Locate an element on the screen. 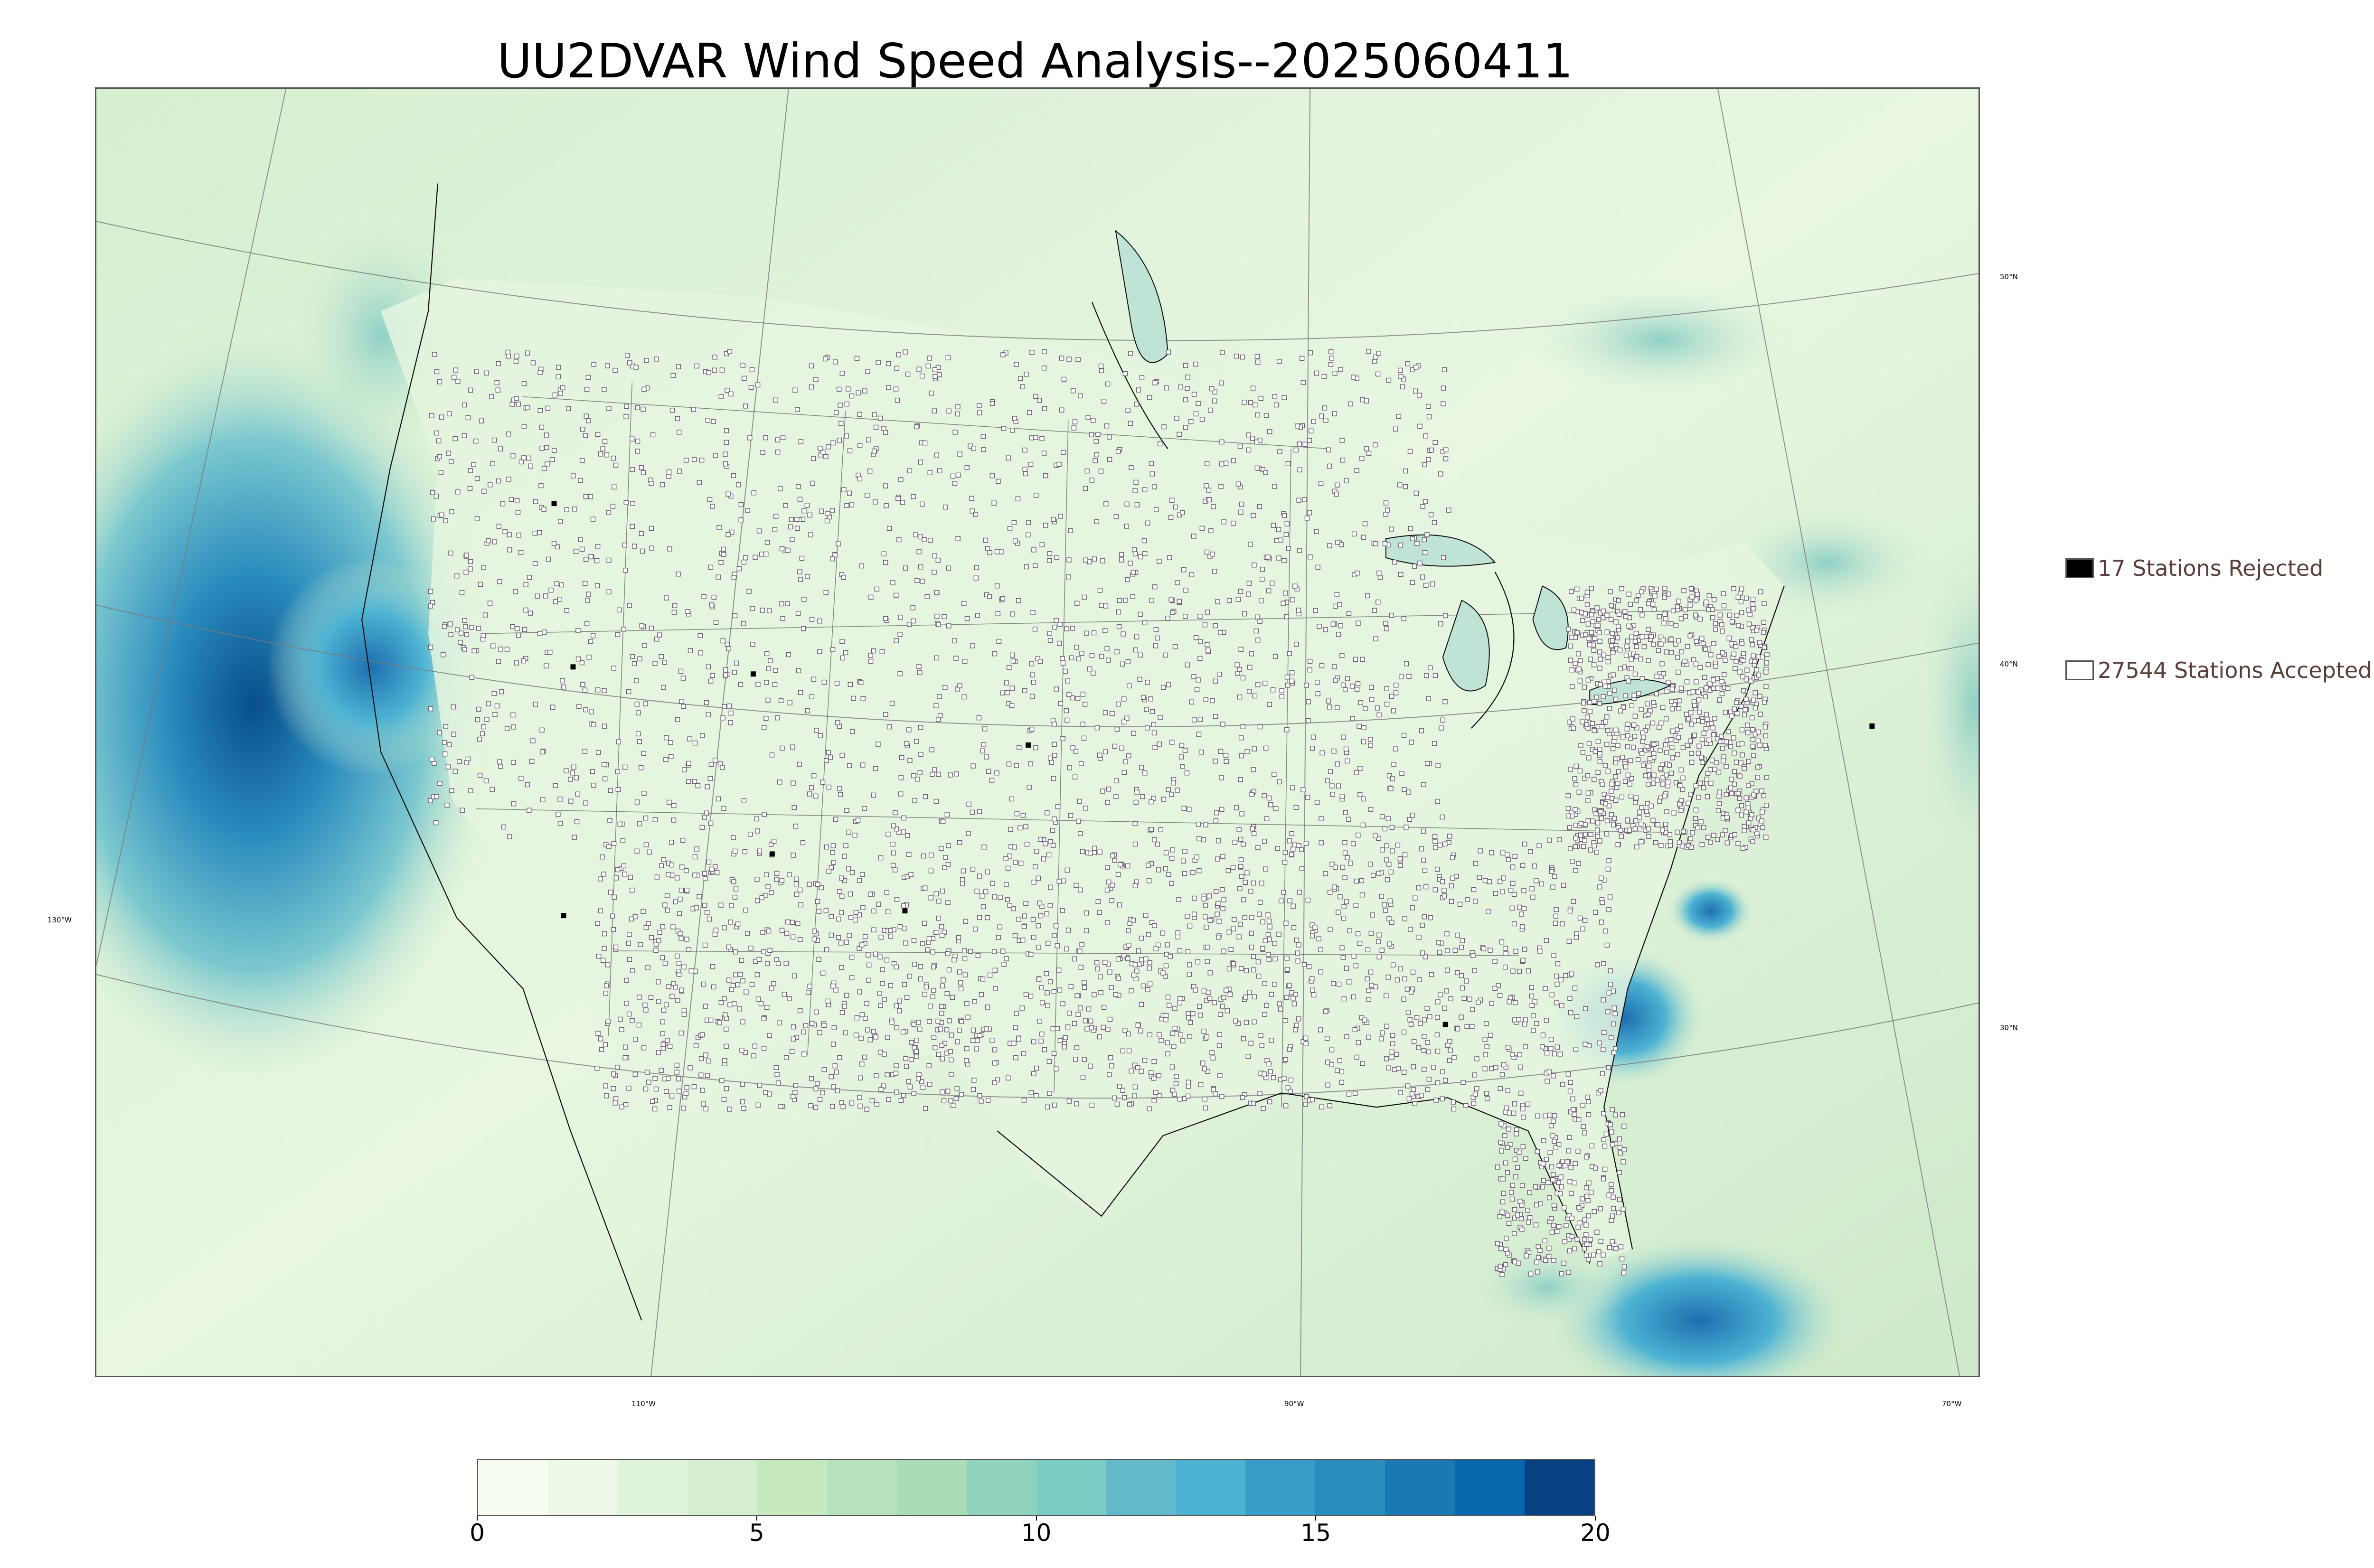 The image size is (2374, 1568). colorbar-tick-label: 15 is located at coordinates (1315, 1533).